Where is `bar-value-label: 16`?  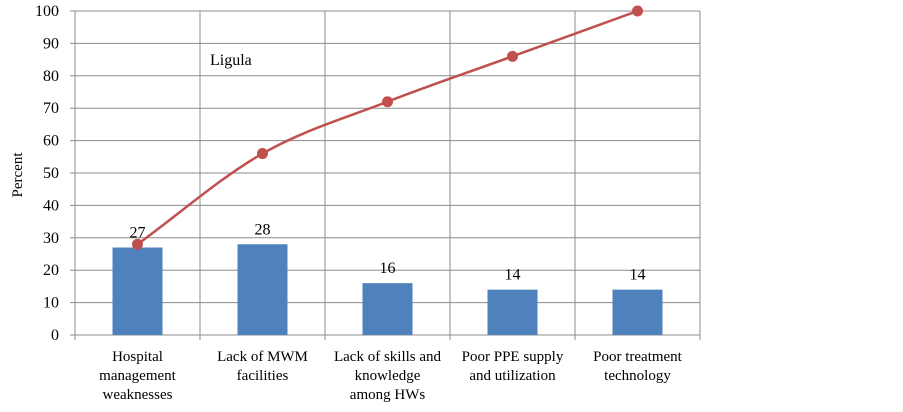 bar-value-label: 16 is located at coordinates (388, 268).